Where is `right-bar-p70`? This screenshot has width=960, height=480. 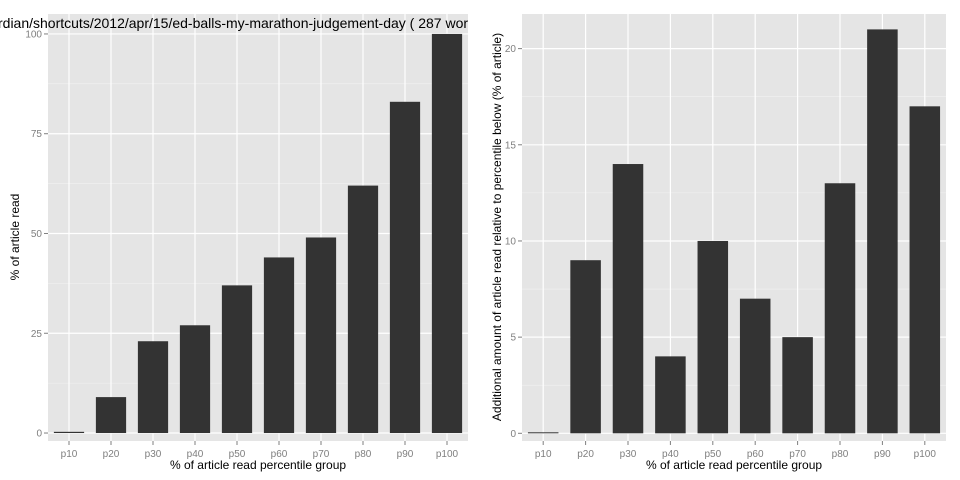 right-bar-p70 is located at coordinates (797, 385).